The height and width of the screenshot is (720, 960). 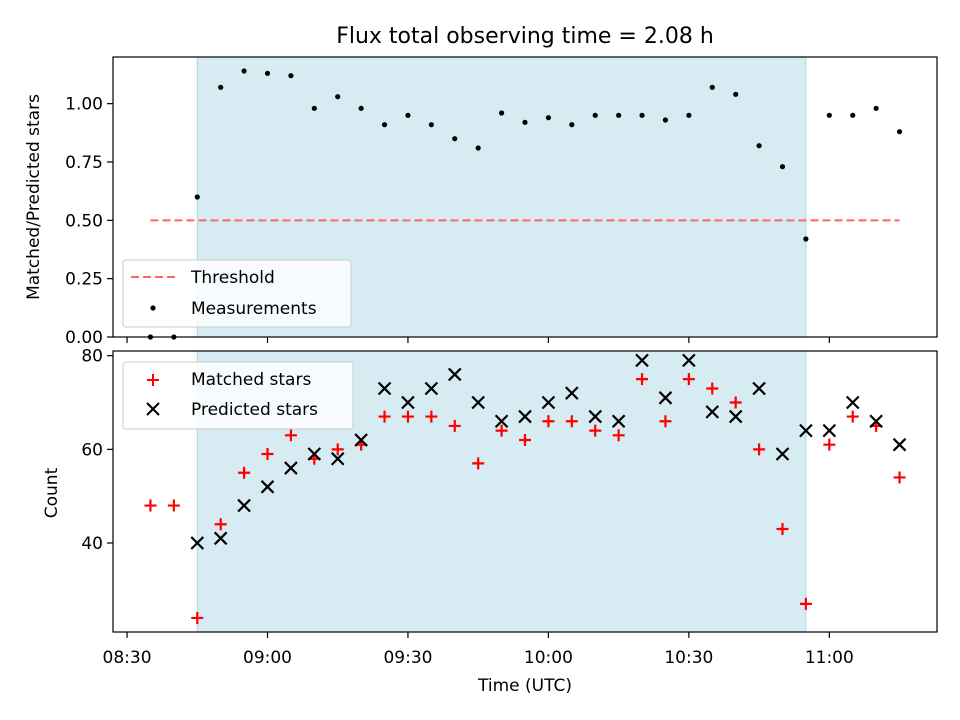 What do you see at coordinates (84, 221) in the screenshot?
I see `y-tick-label: 0.50` at bounding box center [84, 221].